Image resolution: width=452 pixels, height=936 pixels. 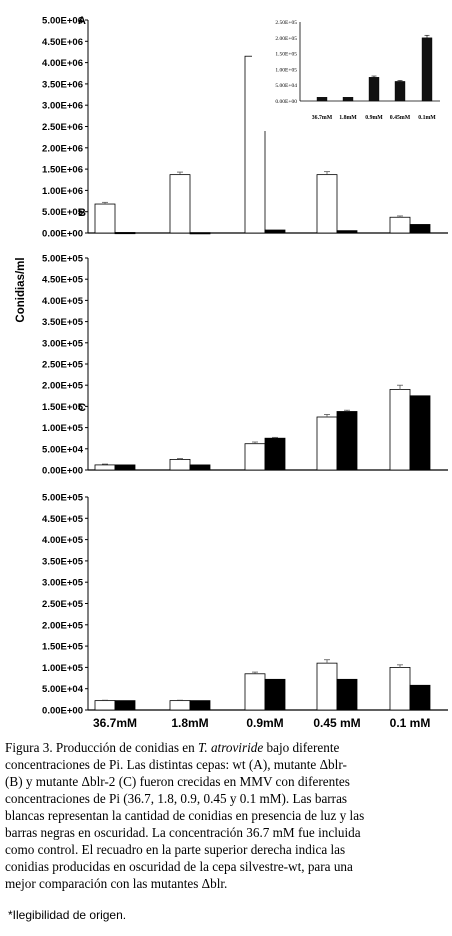 I want to click on inset-background, so click(x=349, y=73).